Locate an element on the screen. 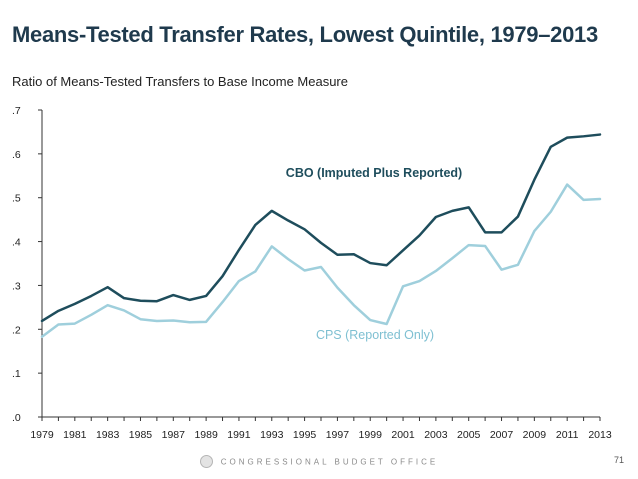  x-tick-label: 1981 is located at coordinates (75, 435).